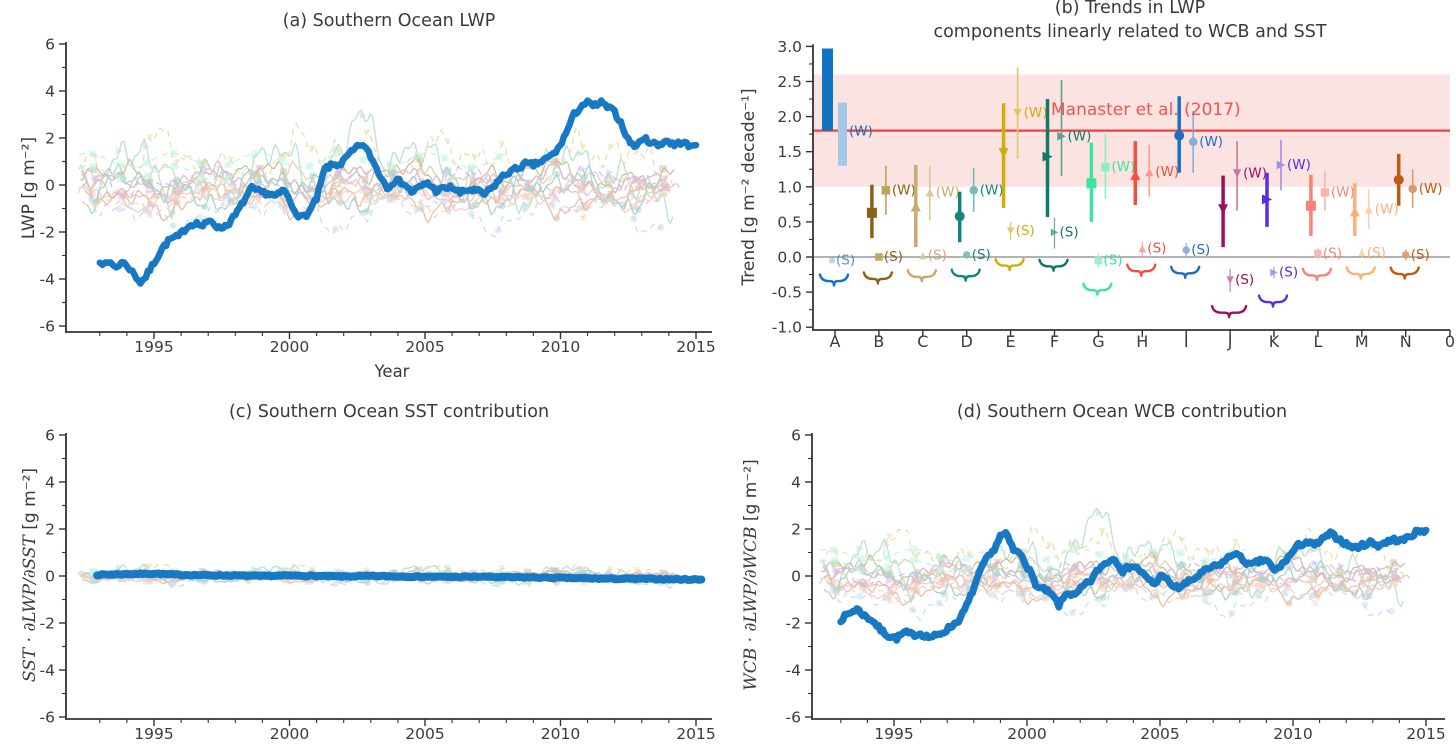 This screenshot has height=746, width=1456. I want to click on panel-b-title-line1: (b) Trends in LWP, so click(1130, 9).